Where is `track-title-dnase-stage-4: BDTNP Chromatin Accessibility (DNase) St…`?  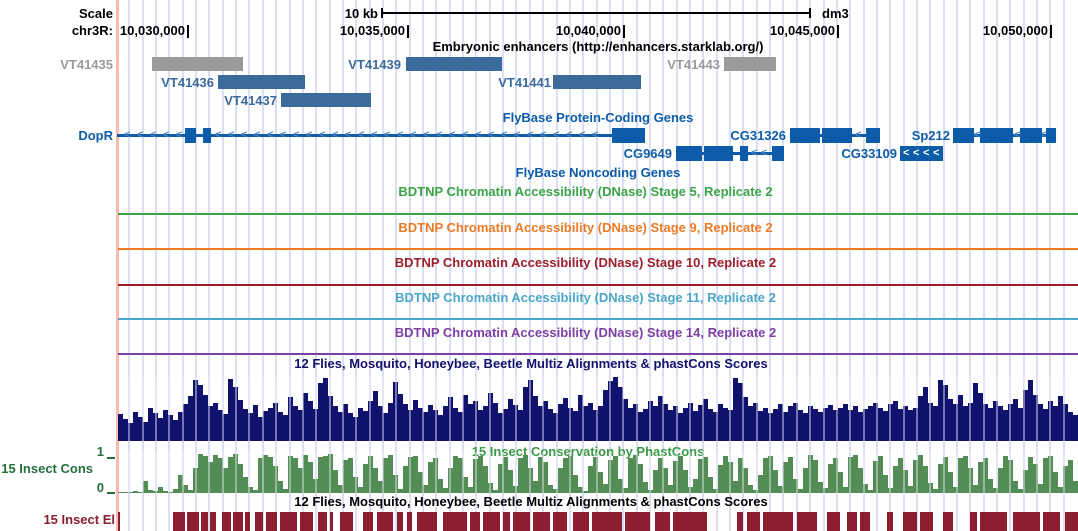
track-title-dnase-stage-4: BDTNP Chromatin Accessibility (DNase) St… is located at coordinates (585, 332).